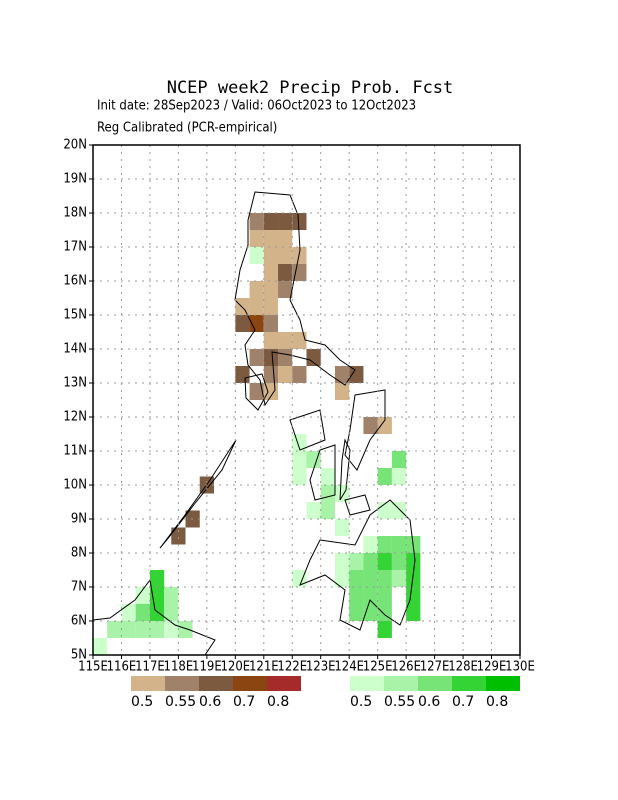 The image size is (618, 800). I want to click on lat-tick-label: 13N, so click(75, 383).